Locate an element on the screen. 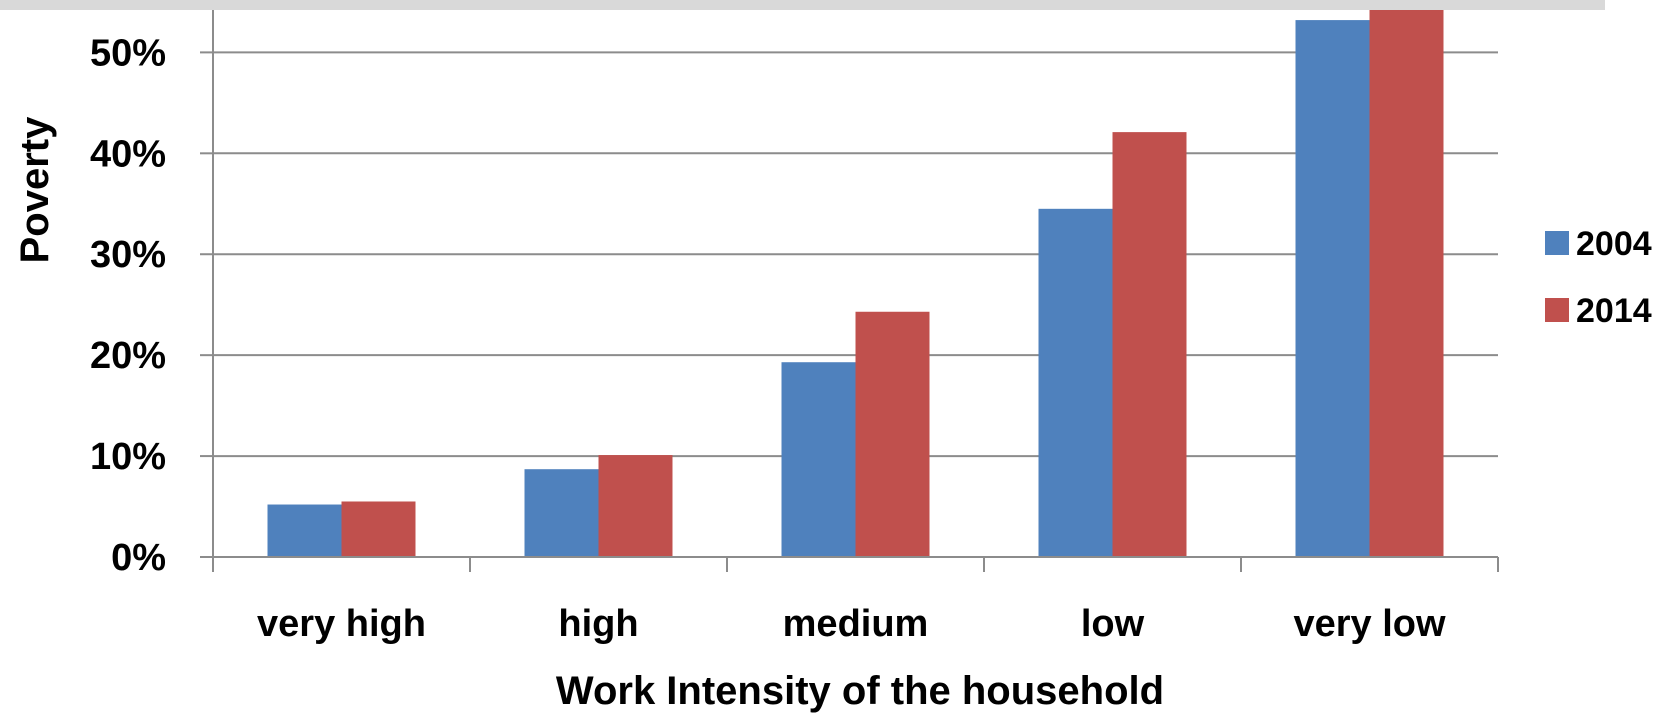 Image resolution: width=1678 pixels, height=713 pixels. legend-label-2004: 2004 is located at coordinates (1614, 244).